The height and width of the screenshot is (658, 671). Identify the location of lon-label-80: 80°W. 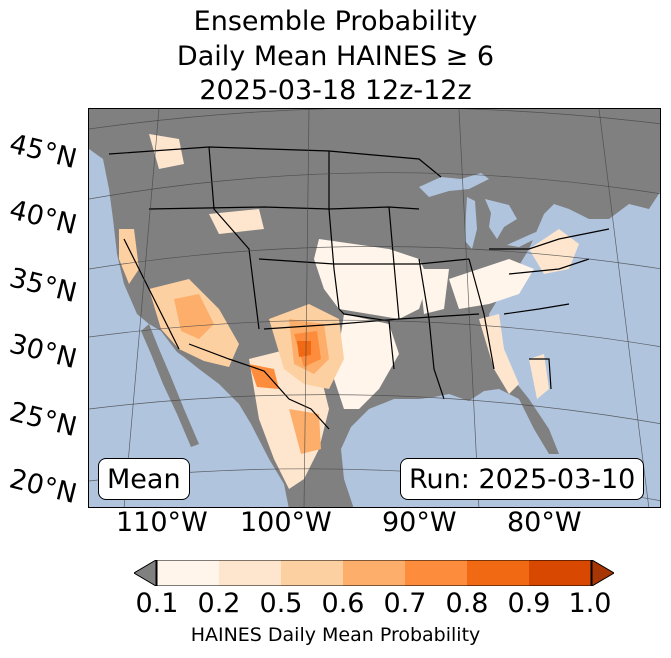
(544, 522).